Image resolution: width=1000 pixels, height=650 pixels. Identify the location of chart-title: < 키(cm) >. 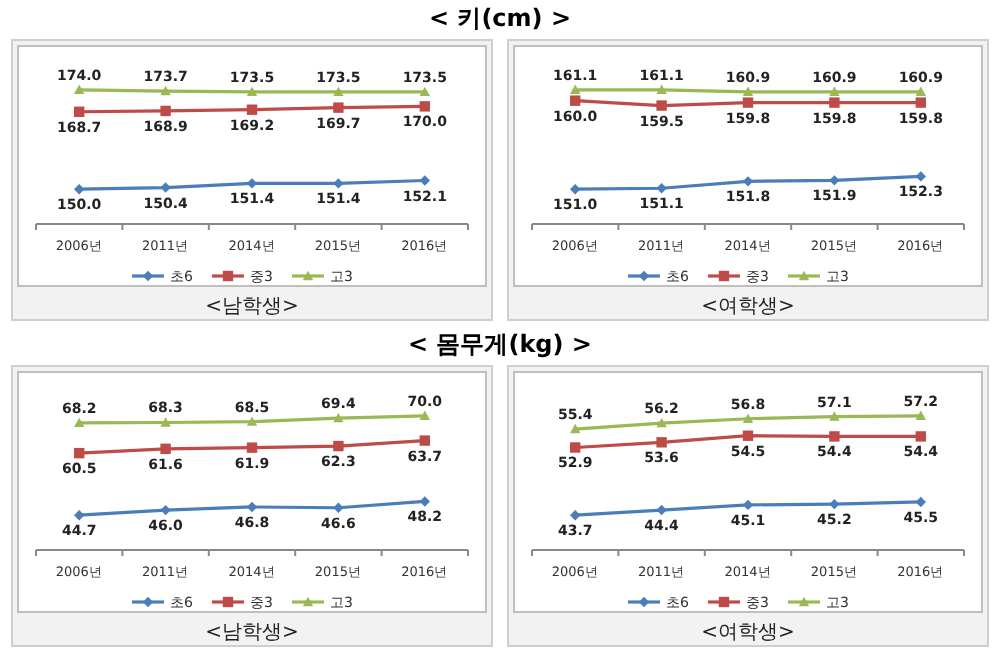
(500, 18).